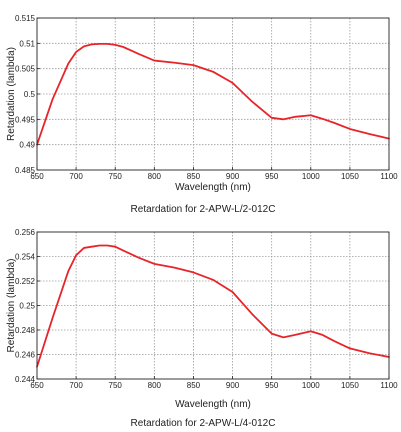 This screenshot has height=432, width=401. Describe the element at coordinates (27, 43) in the screenshot. I see `y-tick-label: 0.51` at that location.